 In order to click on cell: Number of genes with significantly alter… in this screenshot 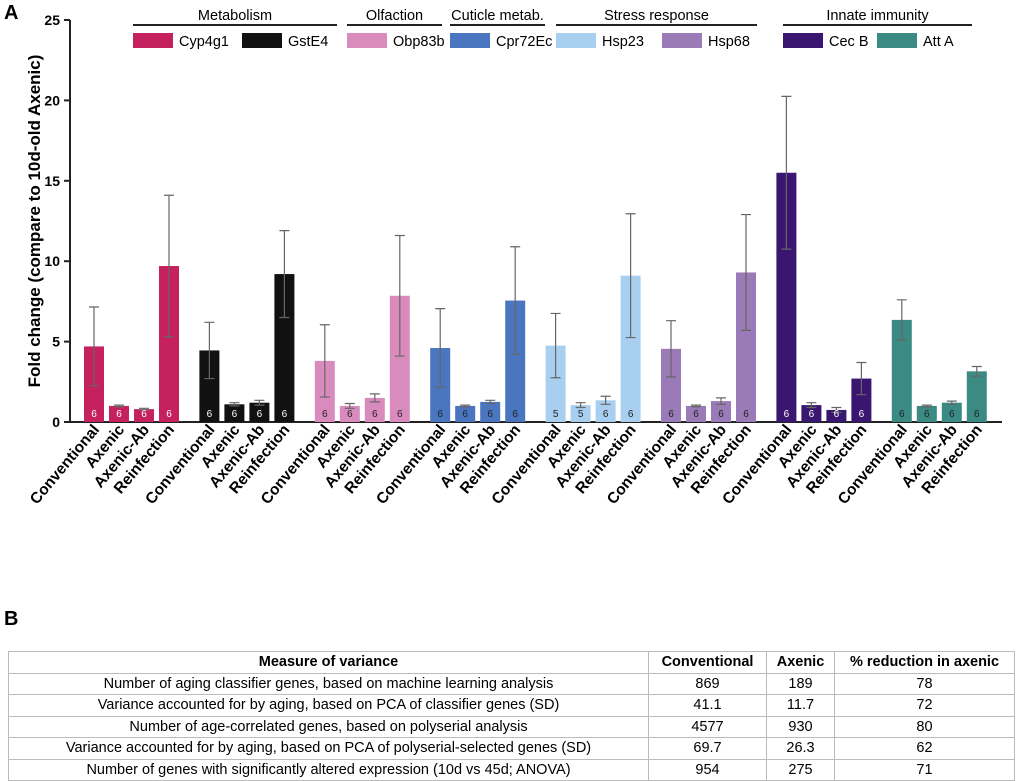, I will do `click(328, 769)`.